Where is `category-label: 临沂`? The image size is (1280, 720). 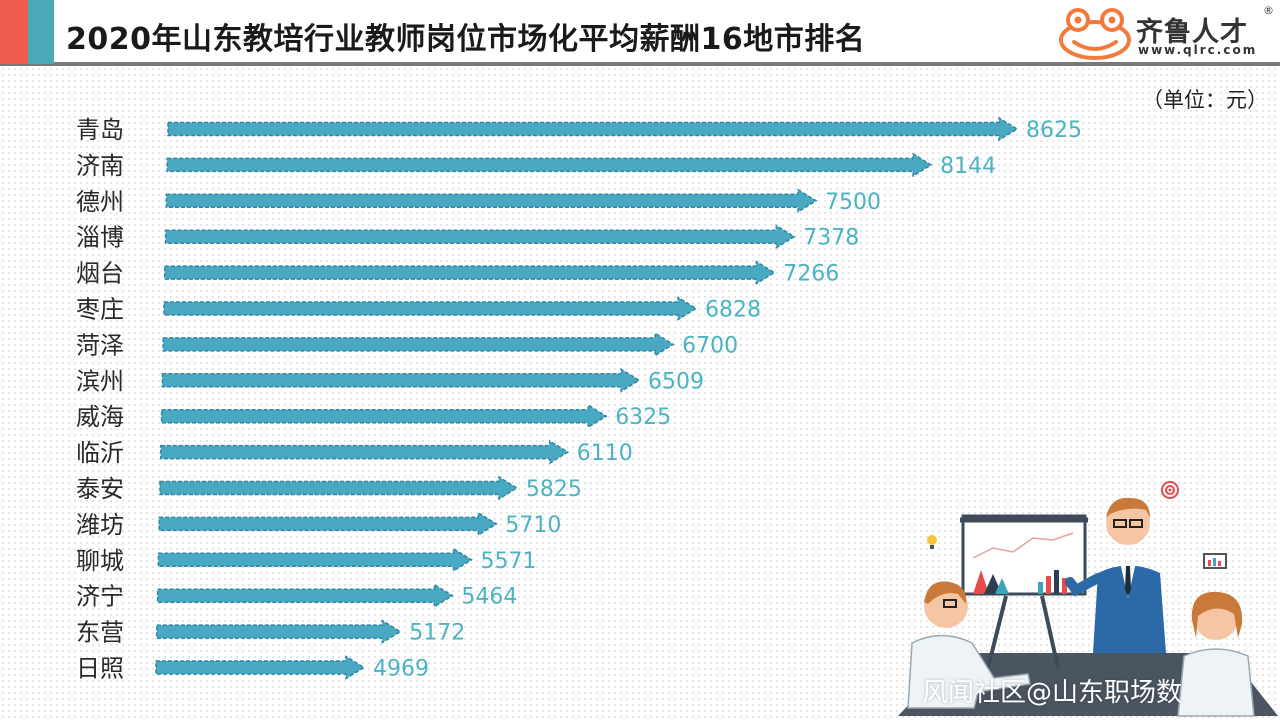
category-label: 临沂 is located at coordinates (100, 453).